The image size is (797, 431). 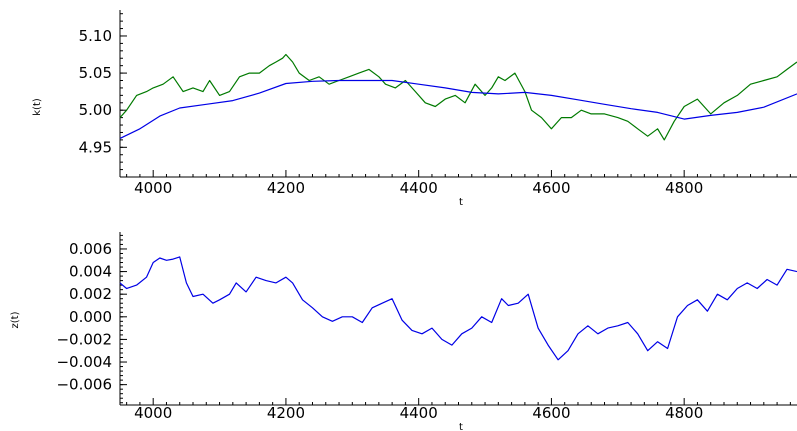 What do you see at coordinates (84, 339) in the screenshot?
I see `z-y-tick-label: −0.002` at bounding box center [84, 339].